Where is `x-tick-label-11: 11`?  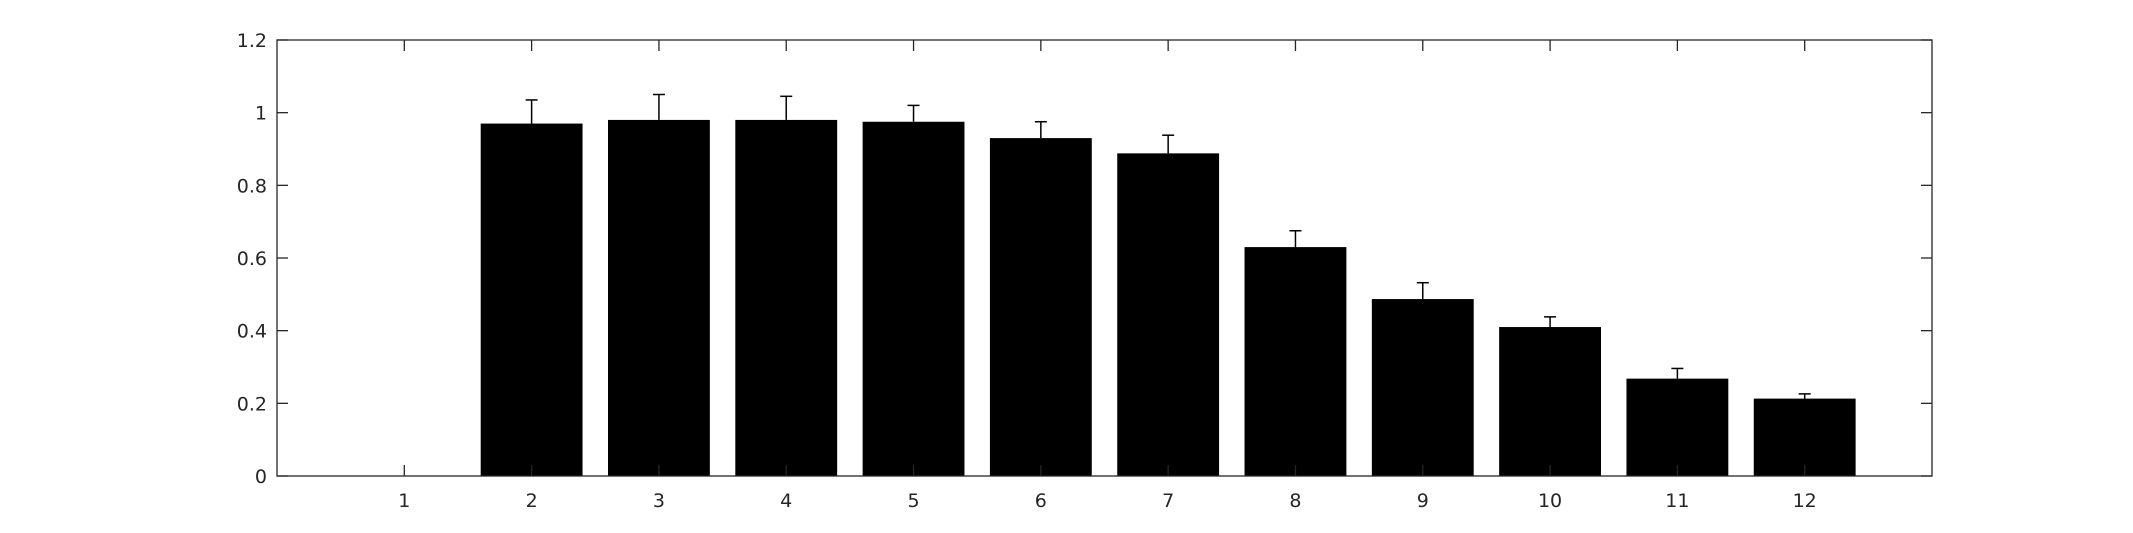 x-tick-label-11: 11 is located at coordinates (1677, 501).